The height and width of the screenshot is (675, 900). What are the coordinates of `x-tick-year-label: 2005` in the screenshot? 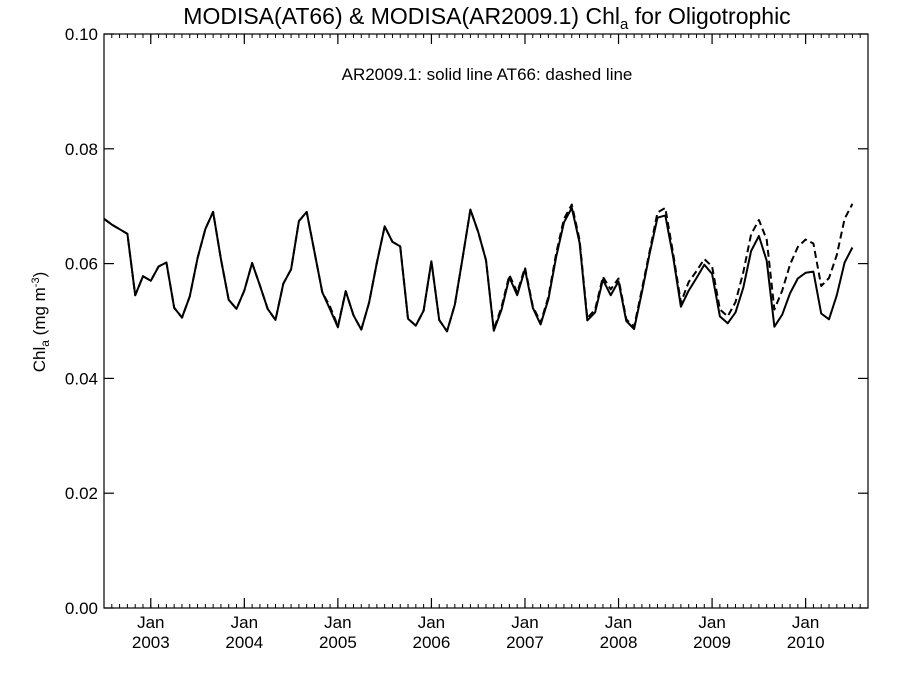 It's located at (338, 642).